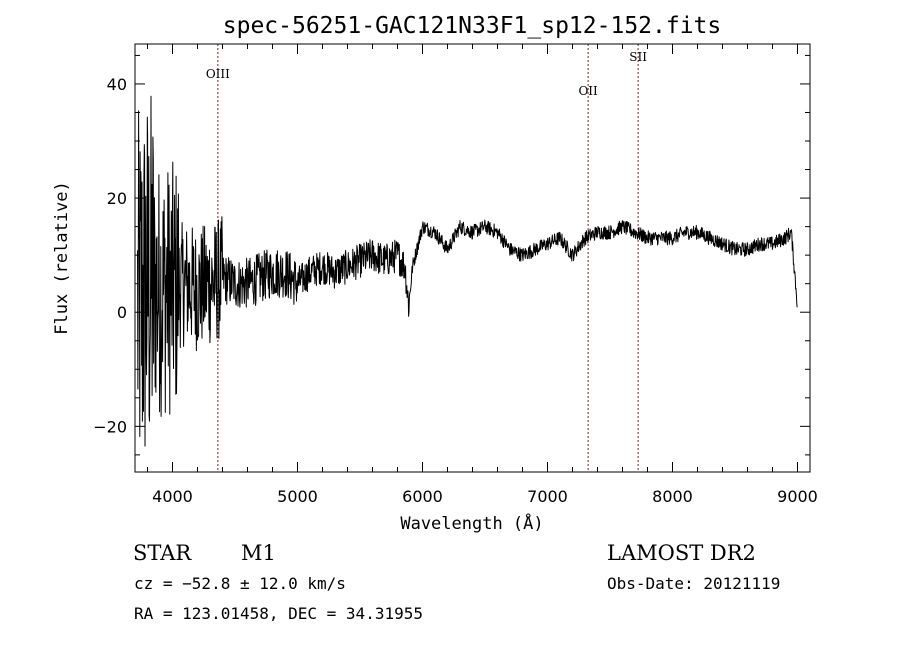  Describe the element at coordinates (638, 57) in the screenshot. I see `emission-line-label: SII` at that location.